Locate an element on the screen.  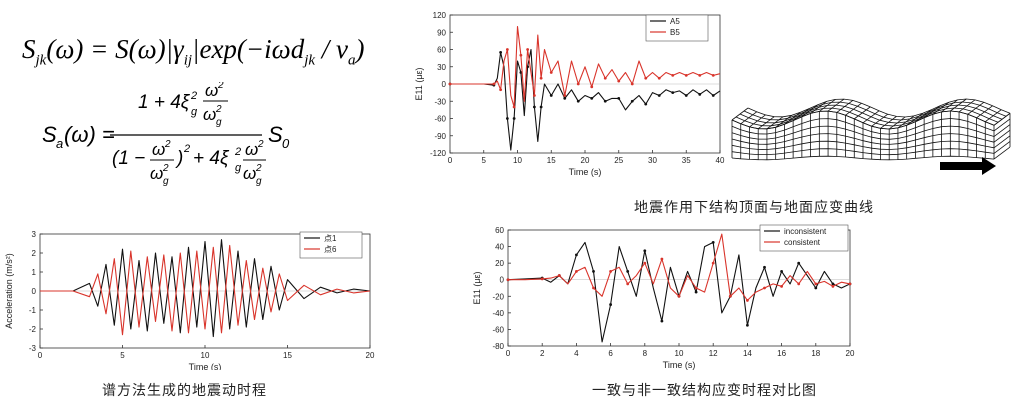
y-tick-label: -2 is located at coordinates (33, 329).